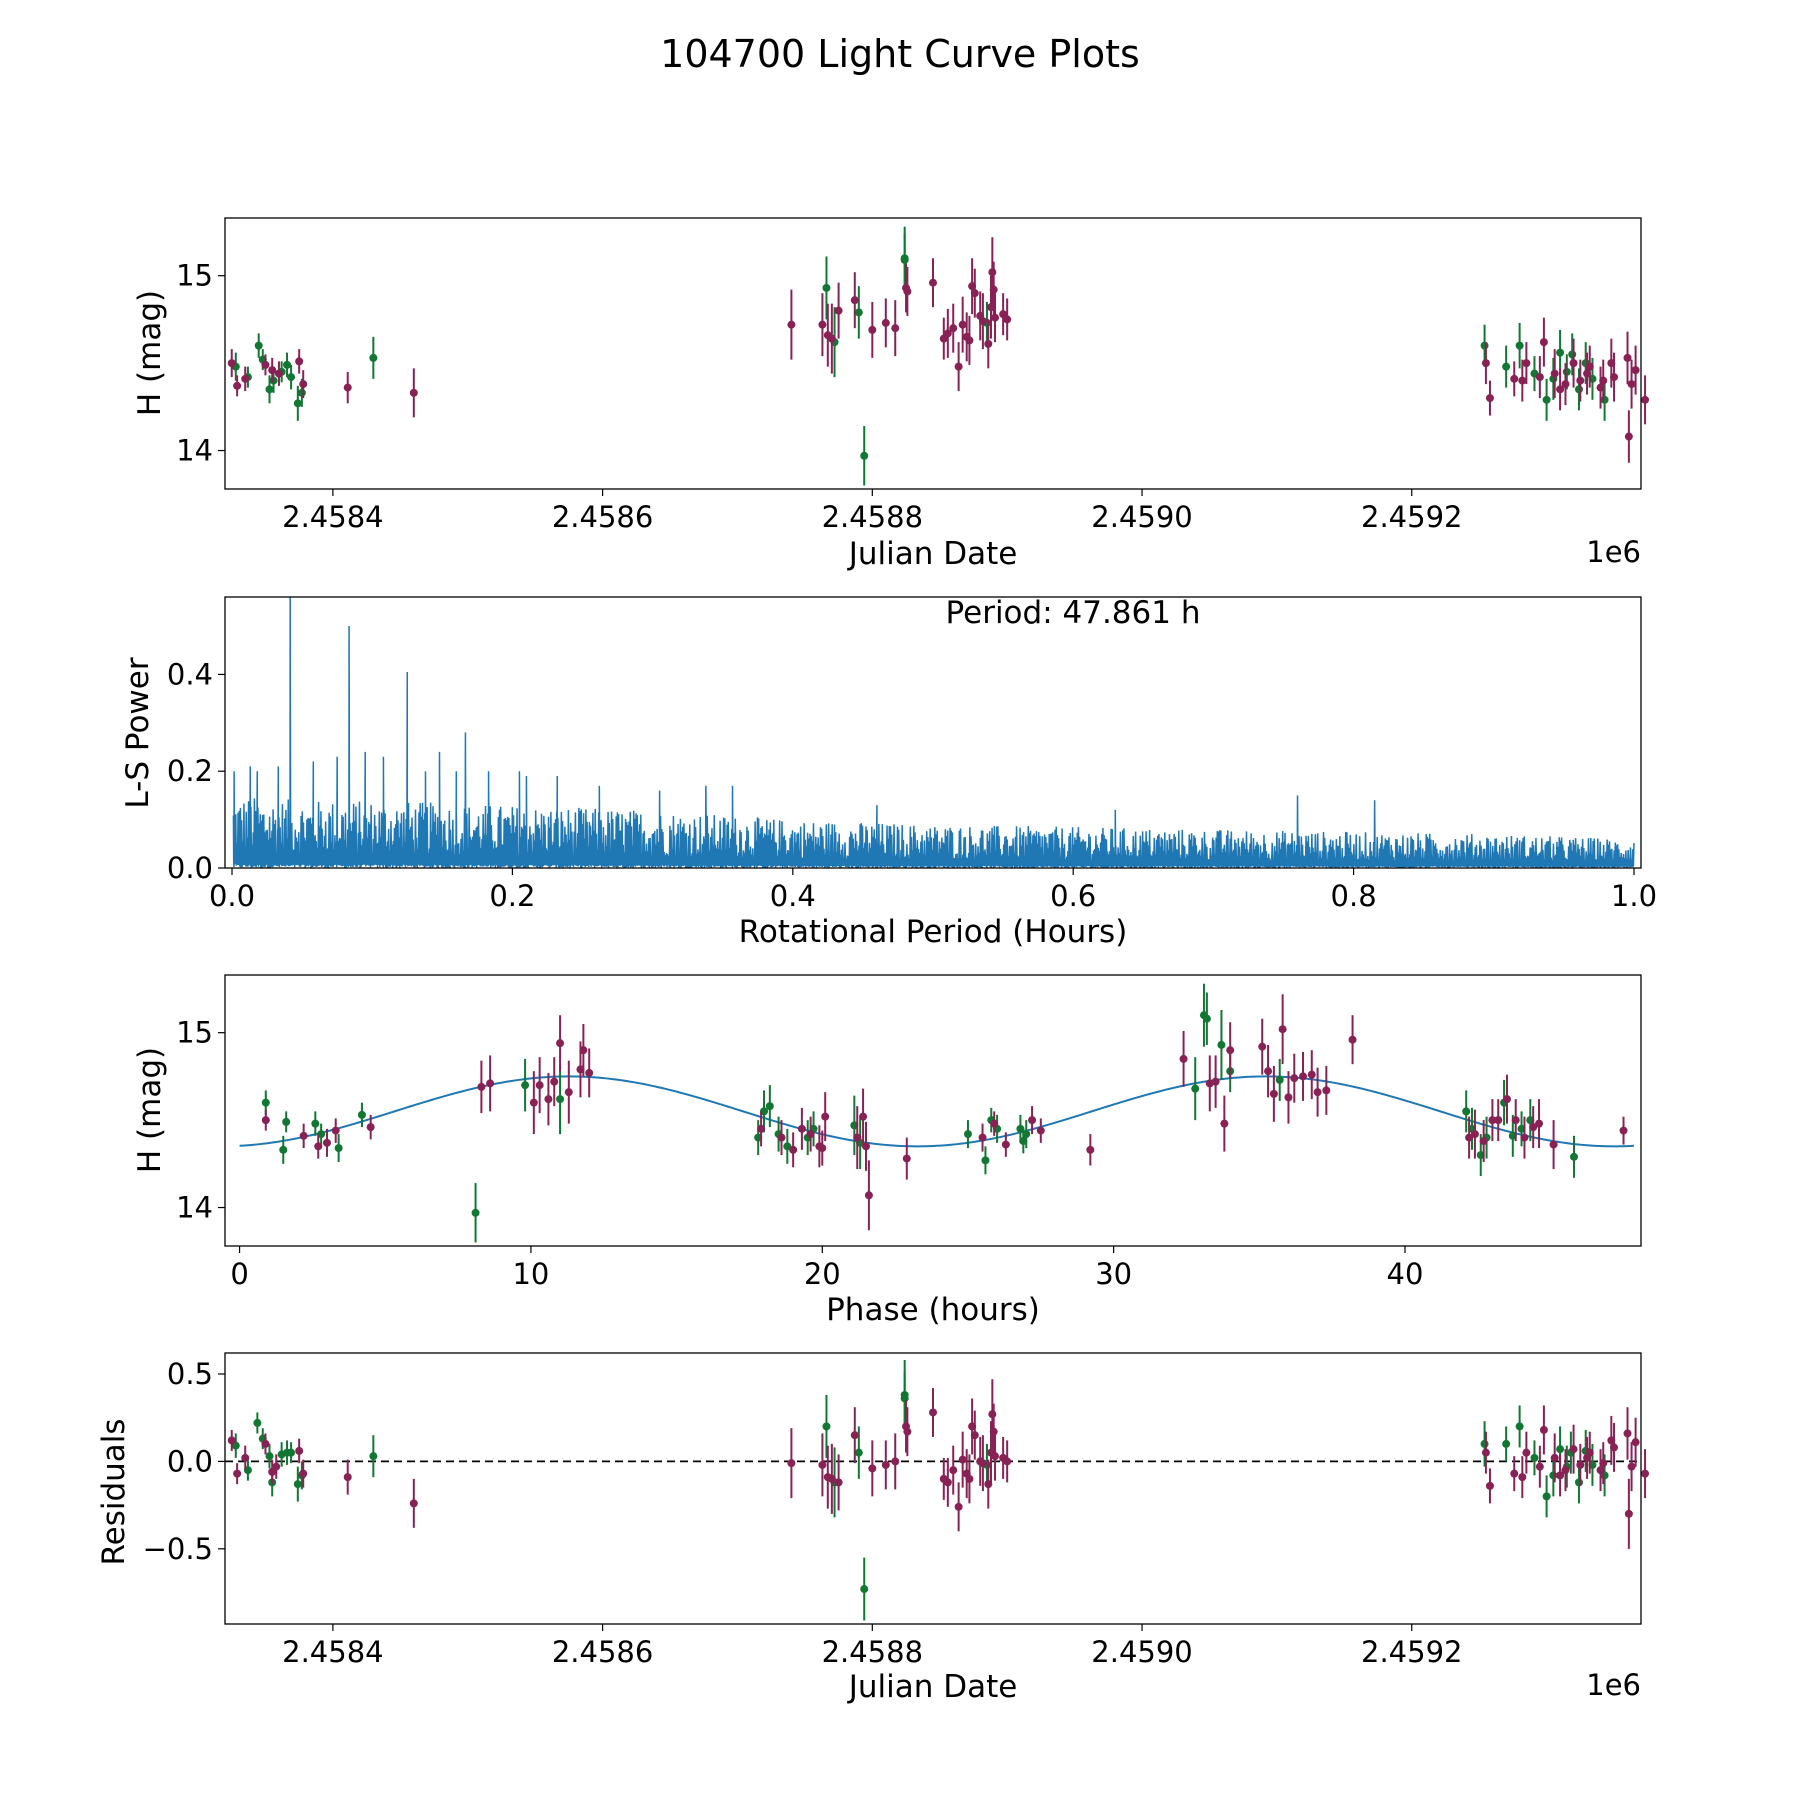 This screenshot has height=1800, width=1800. I want to click on residuals-frame, so click(933, 1488).